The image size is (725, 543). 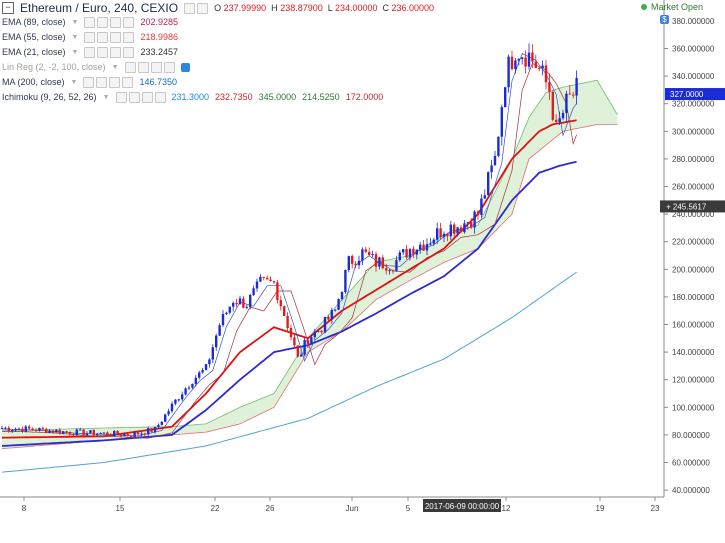 What do you see at coordinates (190, 8) in the screenshot?
I see `settings-icon` at bounding box center [190, 8].